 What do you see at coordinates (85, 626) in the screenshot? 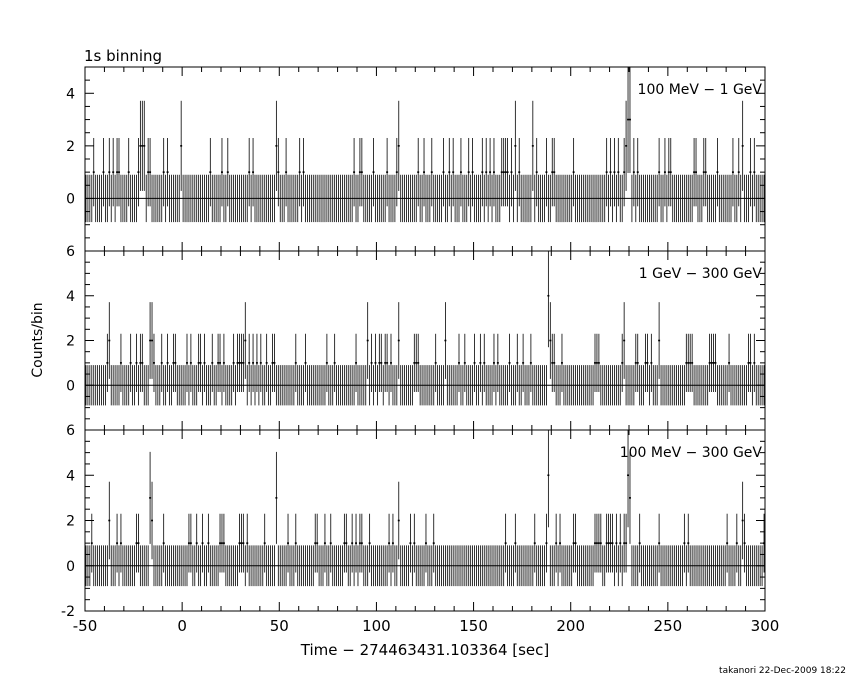
I see `x-tick-label: -50` at bounding box center [85, 626].